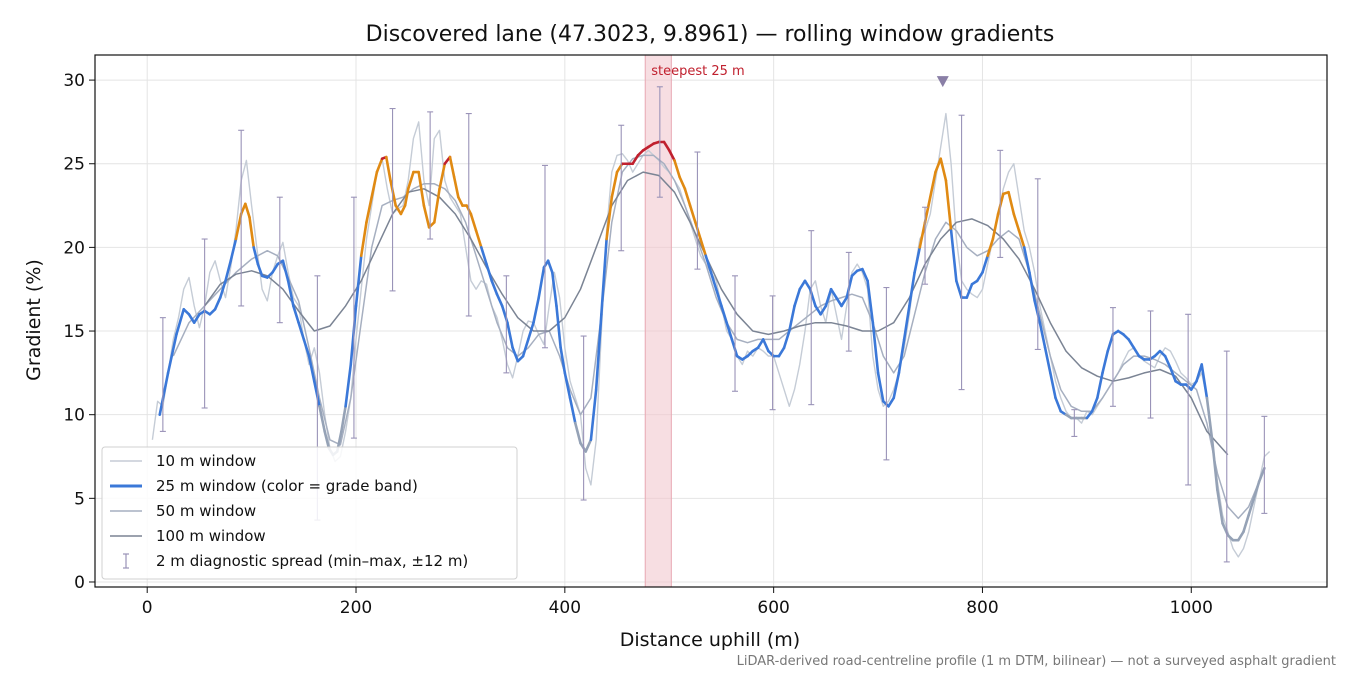 This screenshot has height=675, width=1350. I want to click on y-tick-label: 5, so click(79, 499).